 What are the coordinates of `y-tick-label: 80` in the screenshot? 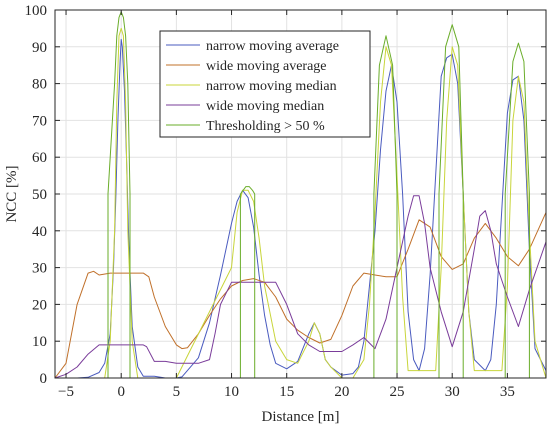 It's located at (39, 85).